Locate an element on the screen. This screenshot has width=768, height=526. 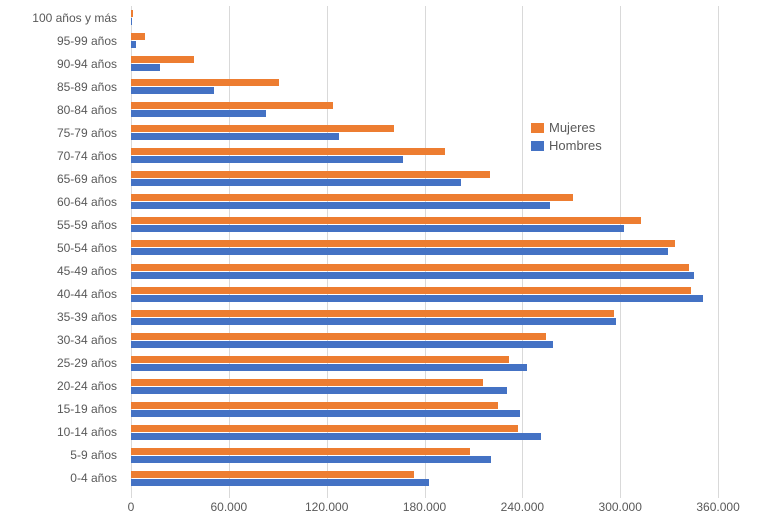
legend-label: Mujeres is located at coordinates (572, 127).